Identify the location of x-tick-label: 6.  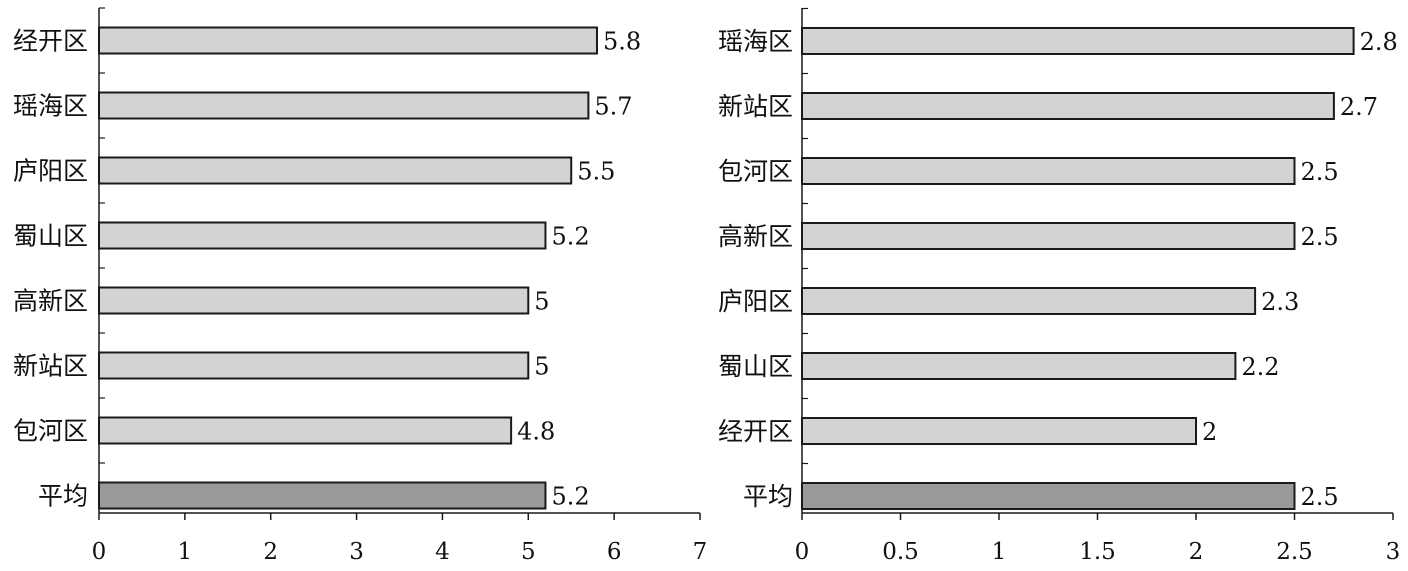
(614, 552).